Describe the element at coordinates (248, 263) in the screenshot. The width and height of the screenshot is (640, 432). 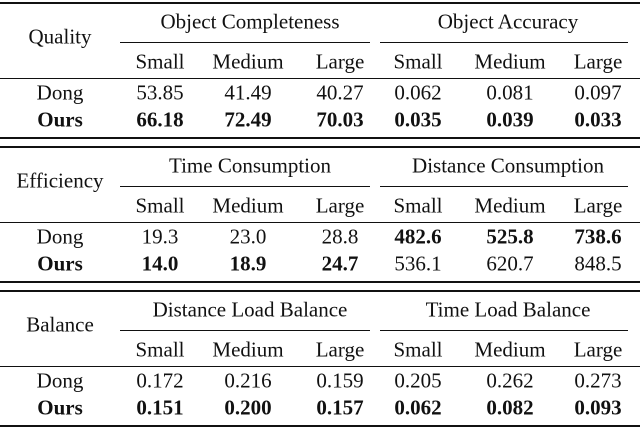
I see `table-cell: 18.9` at that location.